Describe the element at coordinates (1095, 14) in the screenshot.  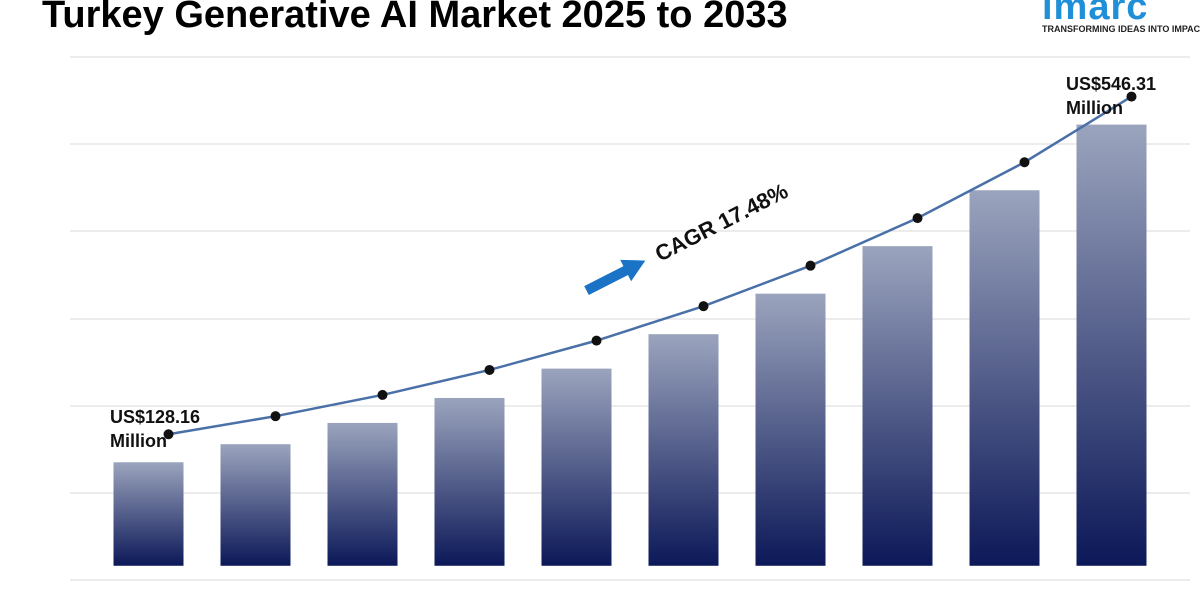
I see `logo: imarc` at that location.